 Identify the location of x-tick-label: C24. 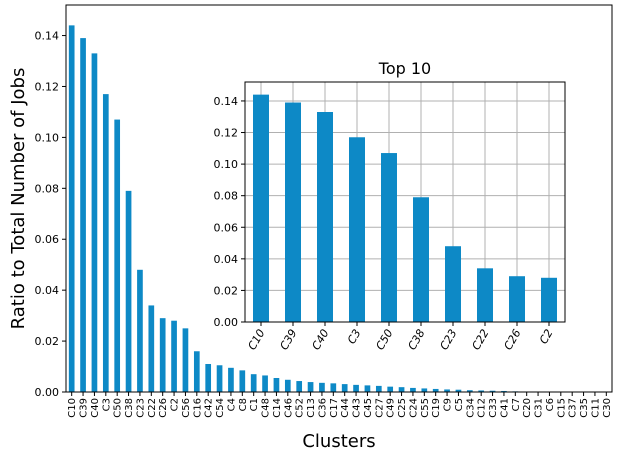
(413, 408).